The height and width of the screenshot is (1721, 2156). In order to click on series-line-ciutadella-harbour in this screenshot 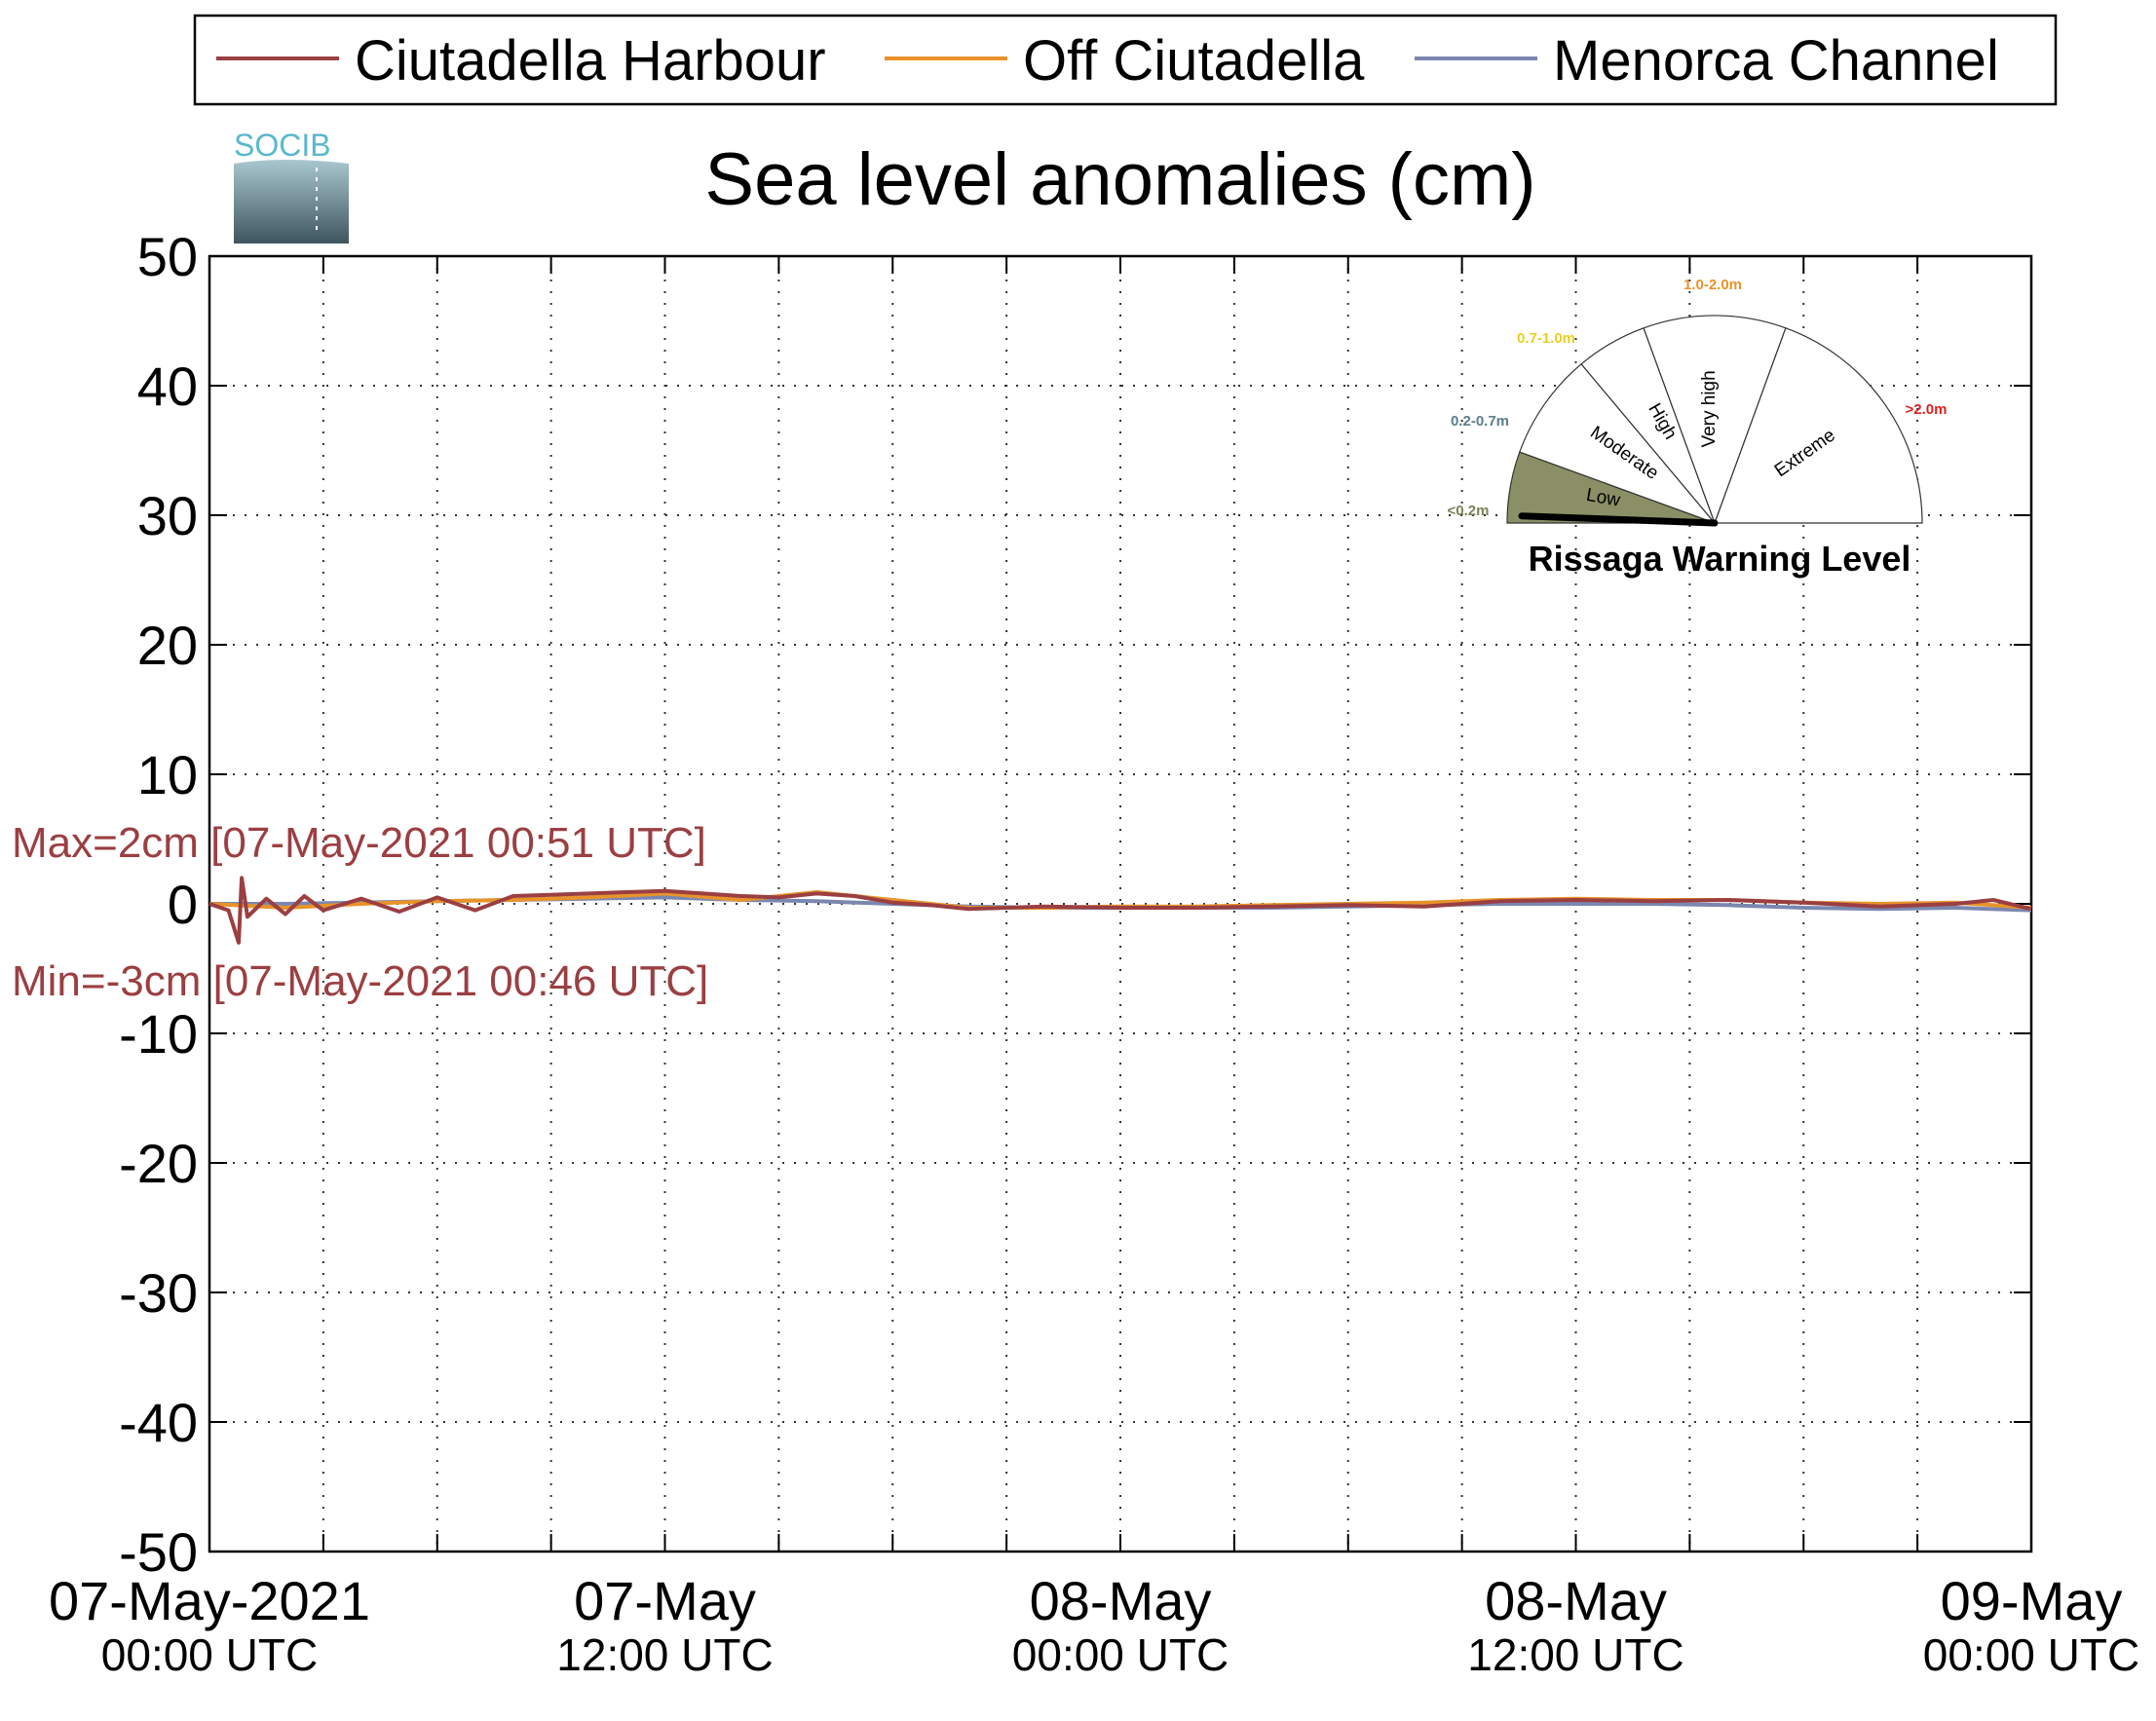, I will do `click(1120, 910)`.